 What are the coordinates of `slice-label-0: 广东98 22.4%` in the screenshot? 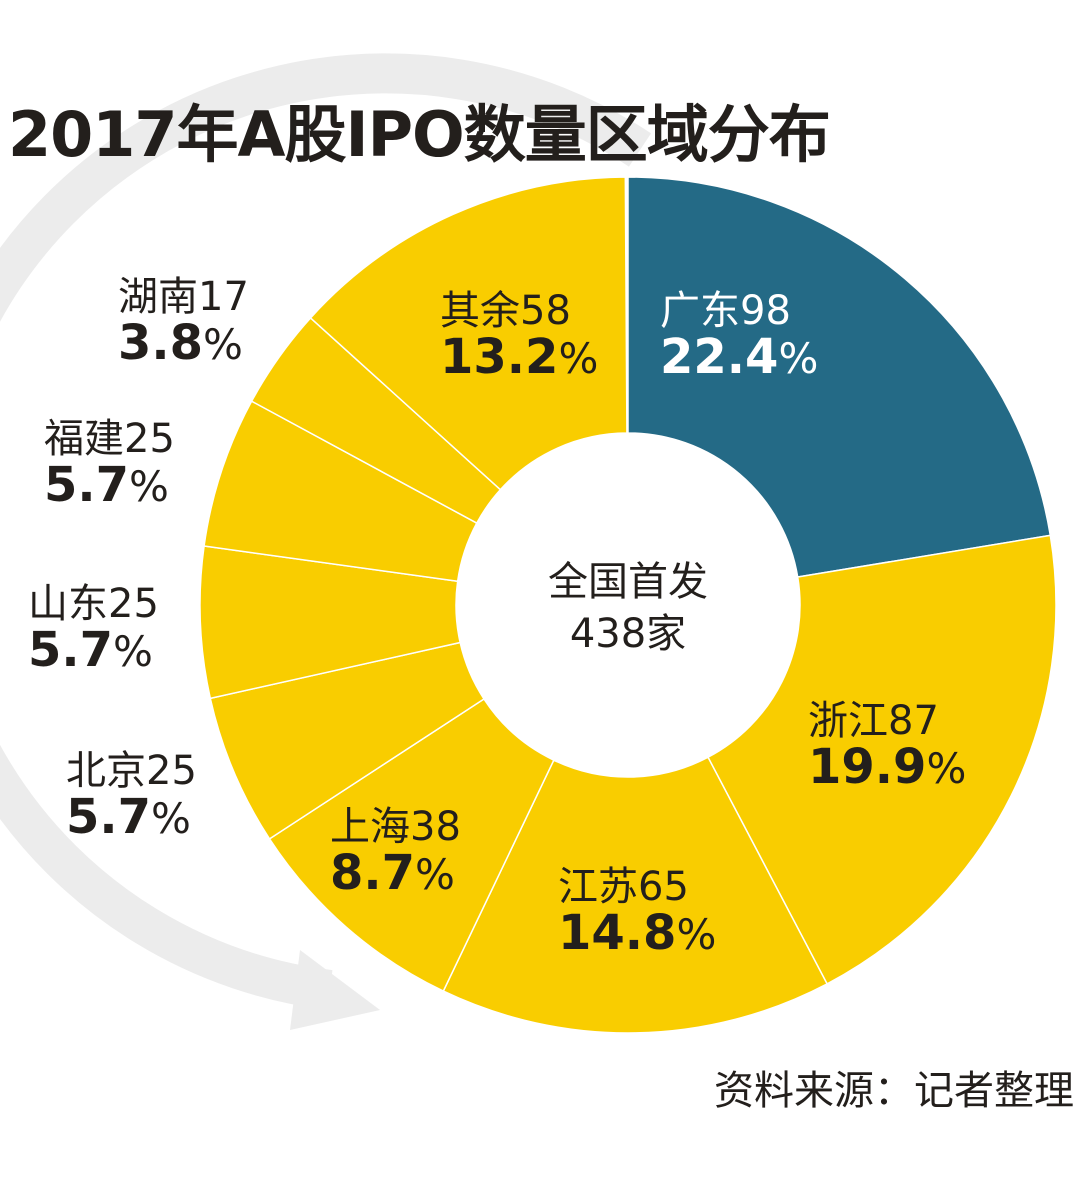 It's located at (739, 336).